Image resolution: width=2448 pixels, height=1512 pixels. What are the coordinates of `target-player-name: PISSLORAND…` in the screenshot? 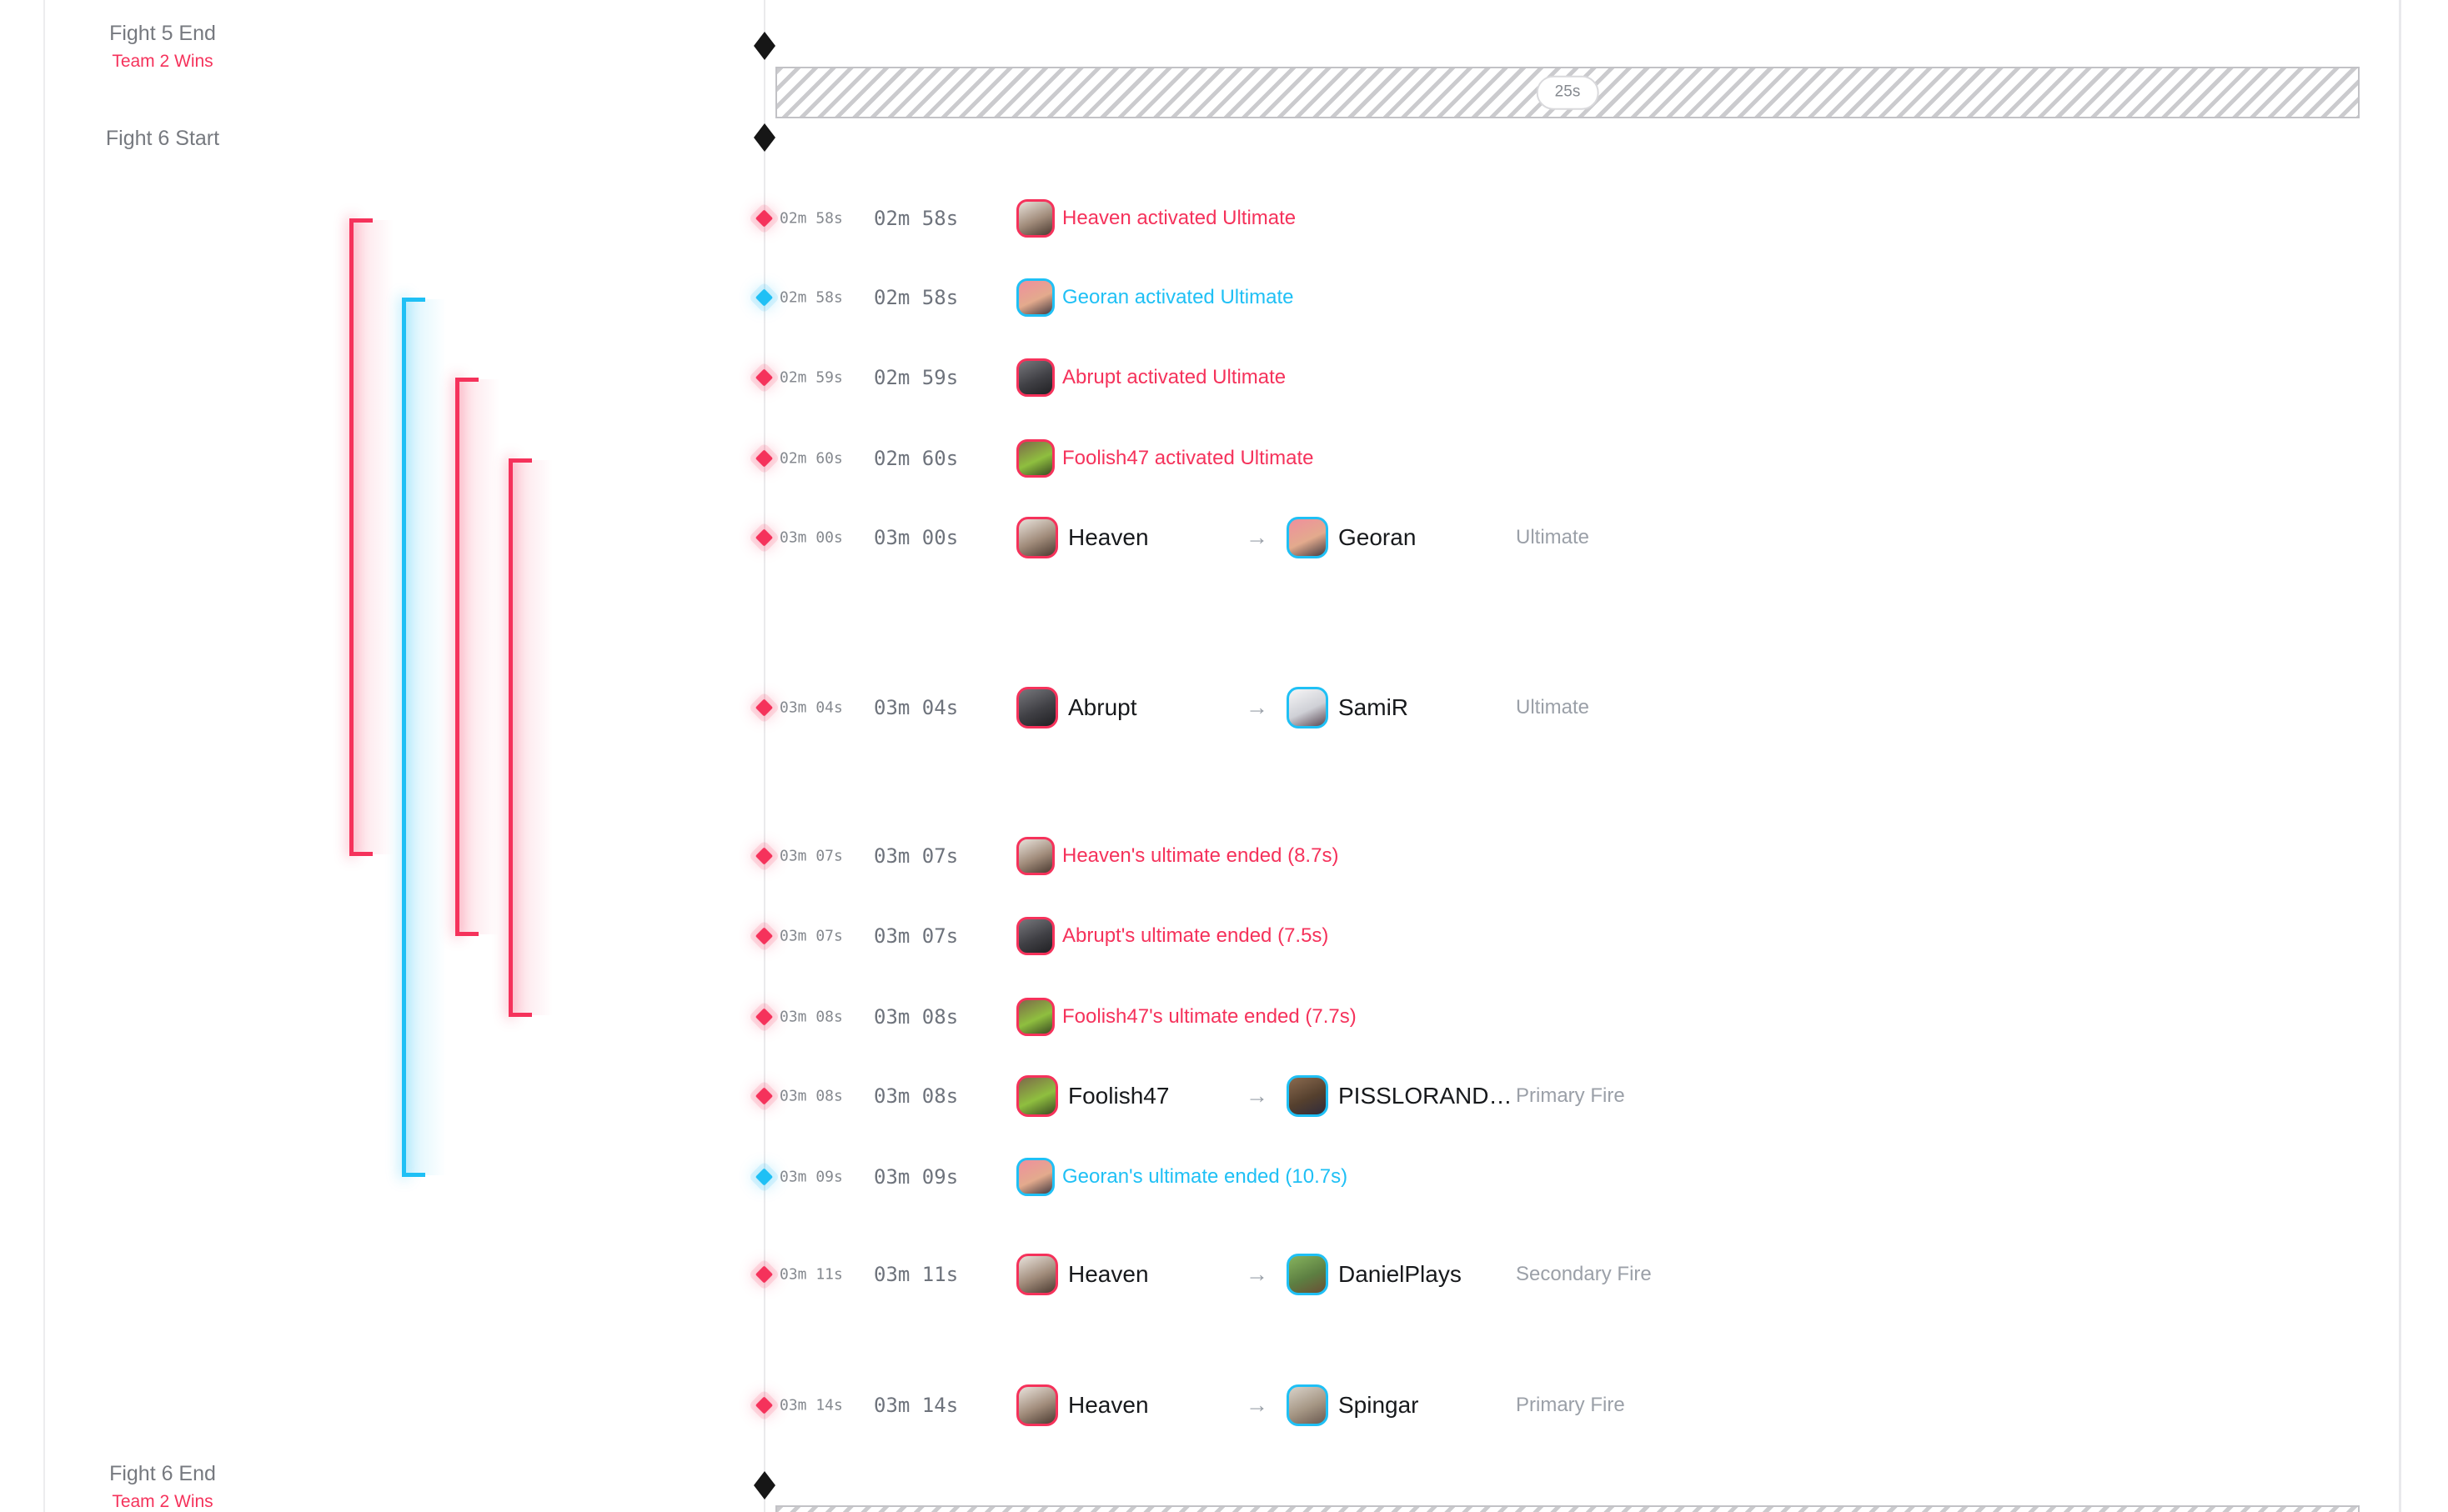 It's located at (1425, 1096).